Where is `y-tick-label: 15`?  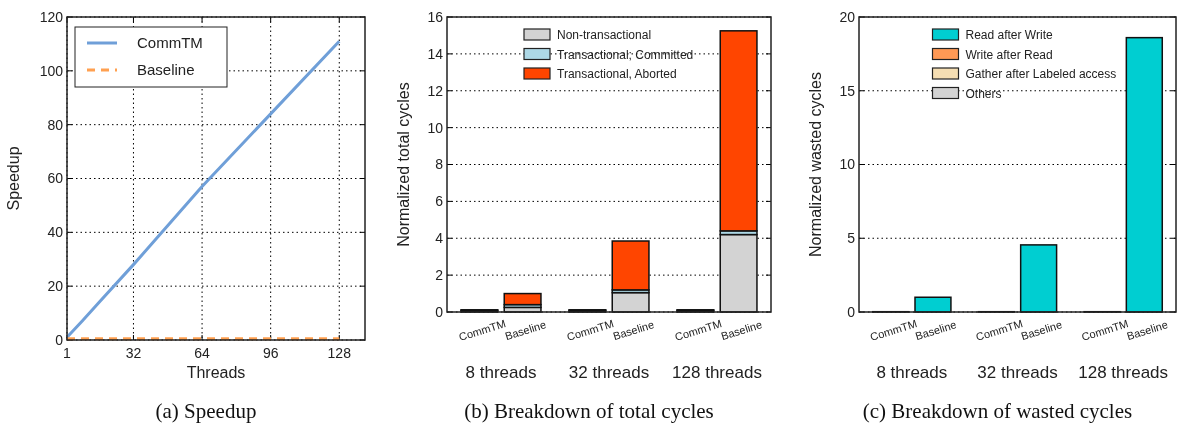
y-tick-label: 15 is located at coordinates (847, 90).